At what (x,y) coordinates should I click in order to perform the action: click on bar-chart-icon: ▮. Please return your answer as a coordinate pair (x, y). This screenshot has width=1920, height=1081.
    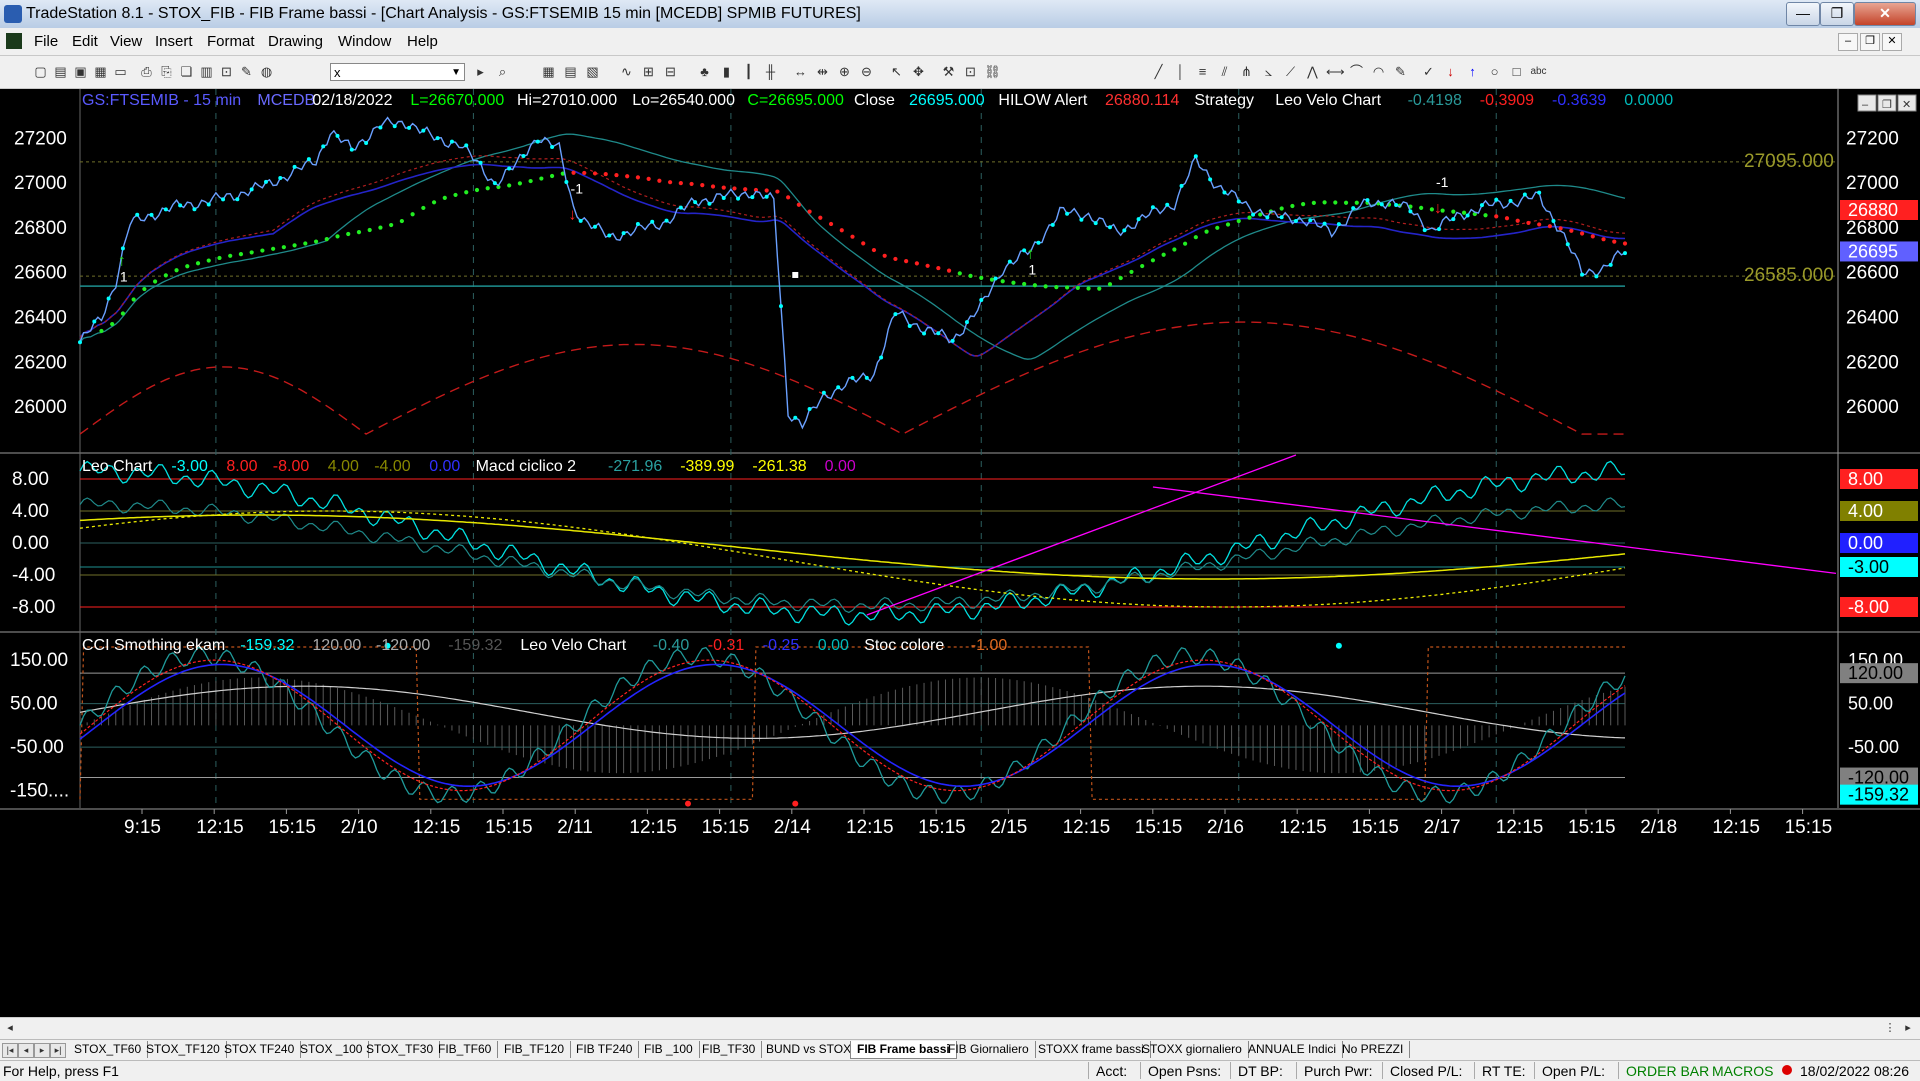
    Looking at the image, I should click on (726, 71).